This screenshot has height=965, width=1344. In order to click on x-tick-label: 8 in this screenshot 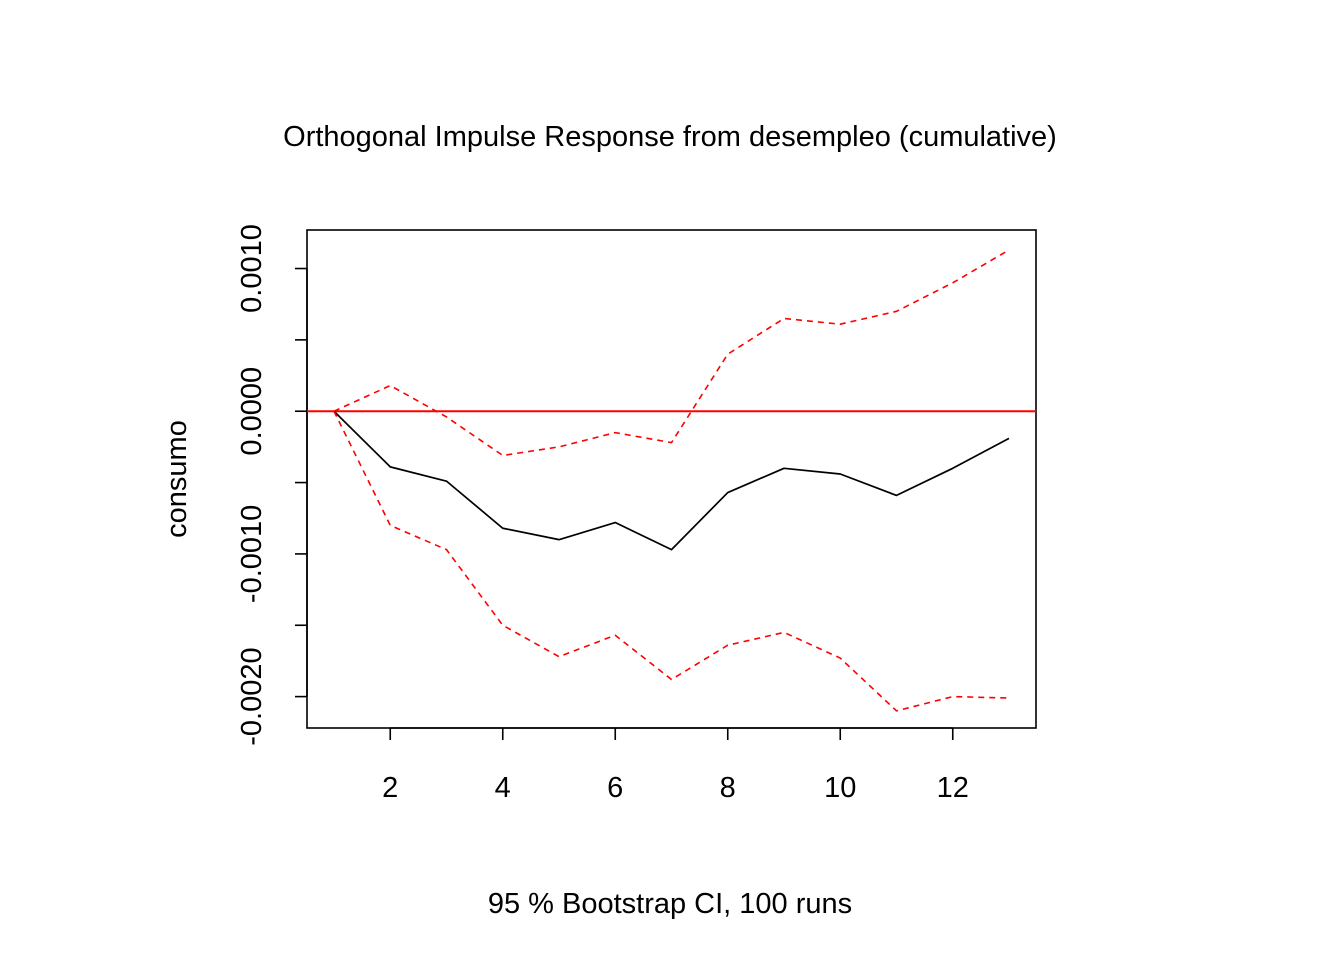, I will do `click(728, 788)`.